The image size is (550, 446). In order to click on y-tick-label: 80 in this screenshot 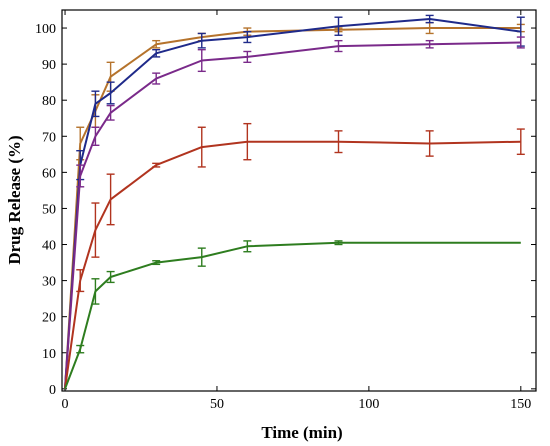, I will do `click(49, 101)`.